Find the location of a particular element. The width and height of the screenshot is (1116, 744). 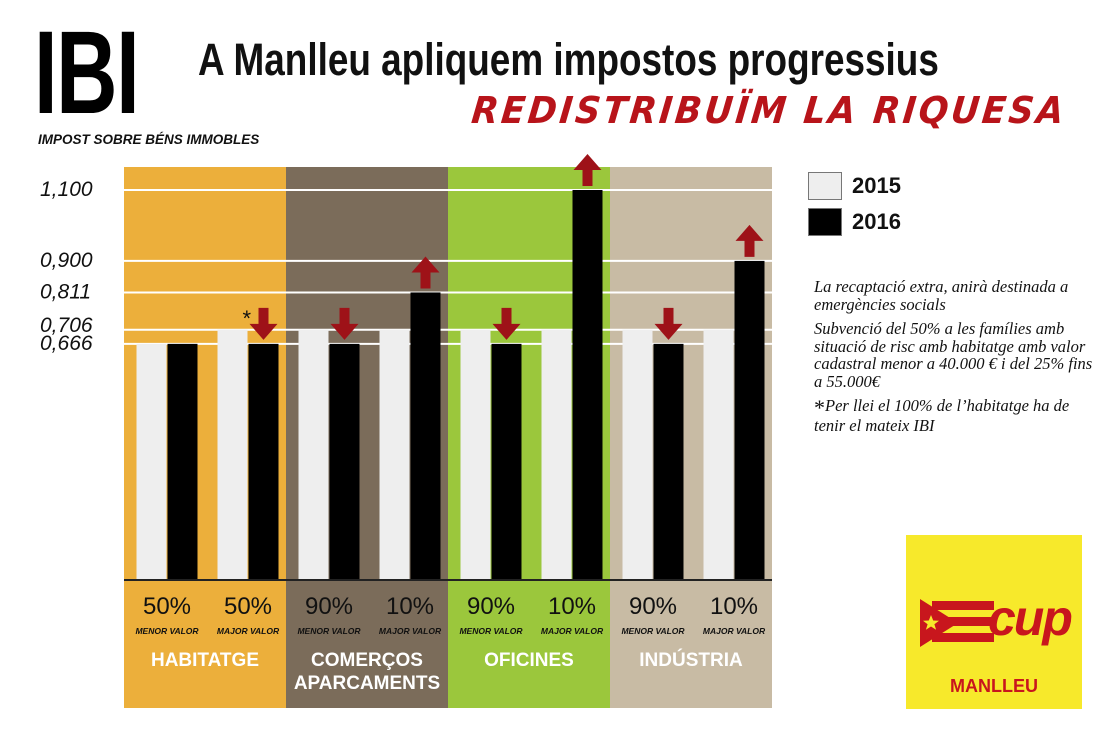

note-star: * is located at coordinates (819, 407).